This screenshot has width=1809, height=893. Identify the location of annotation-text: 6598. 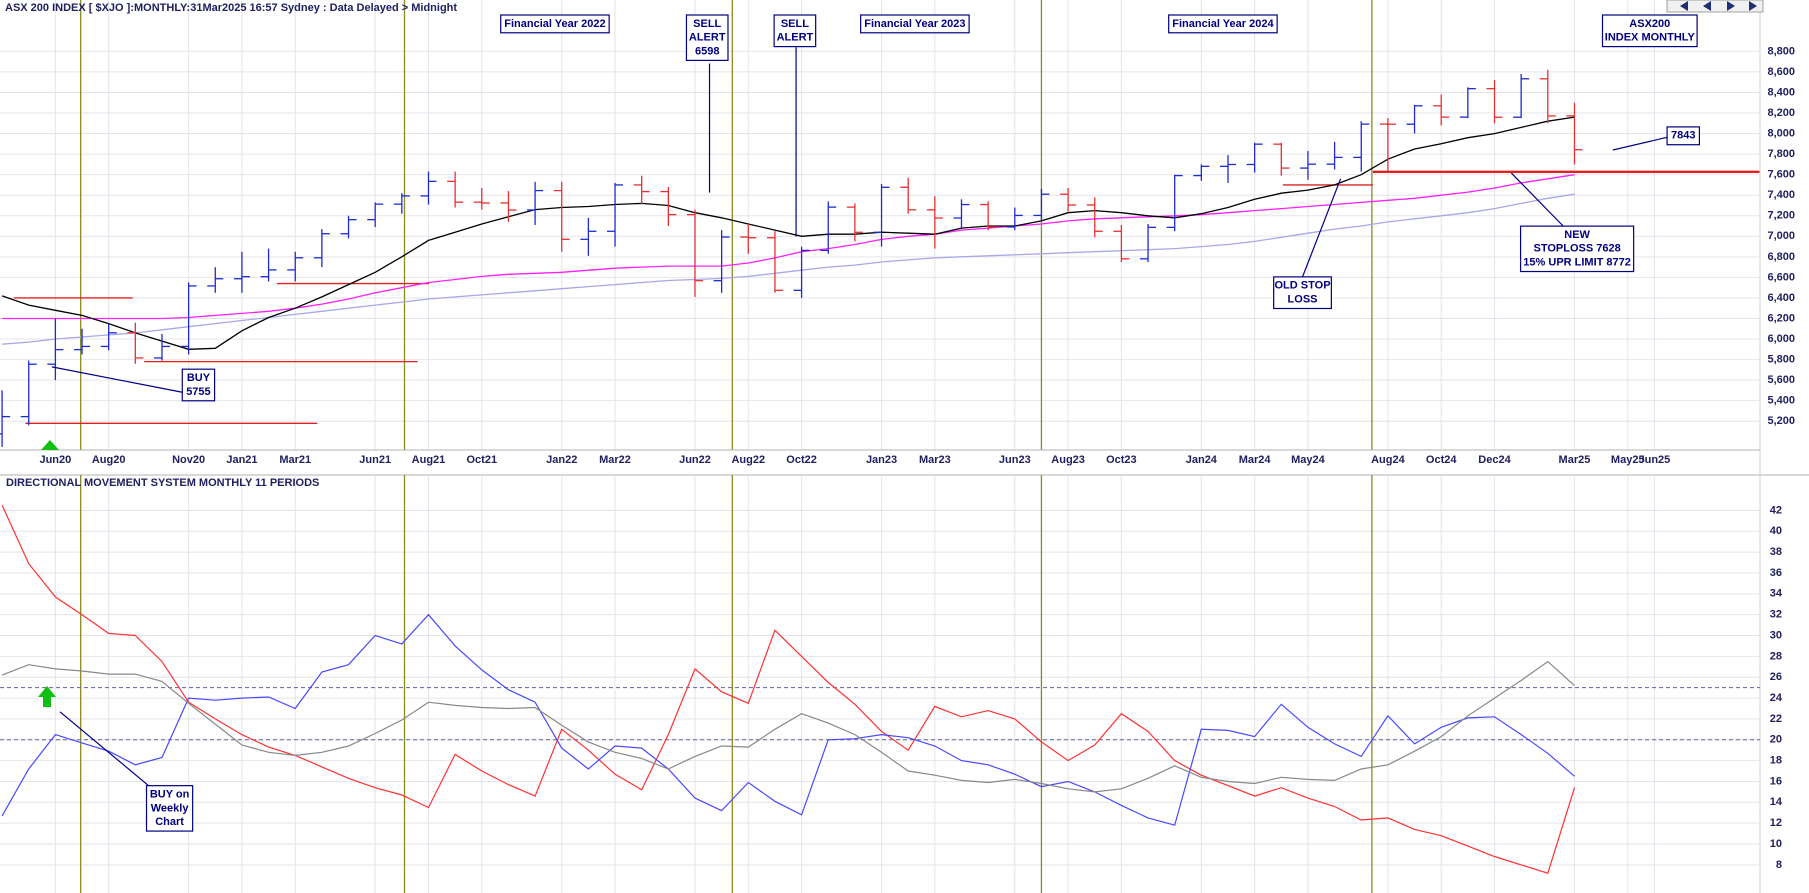
(707, 51).